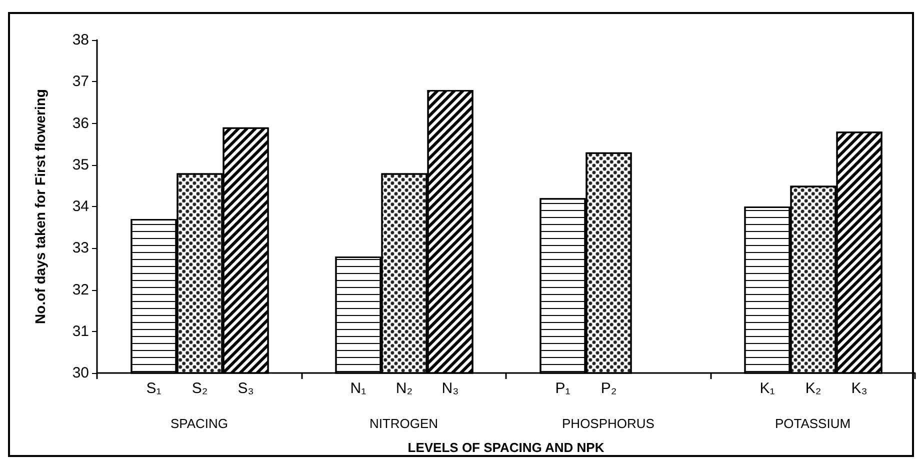 The height and width of the screenshot is (459, 922). I want to click on x-tick-label: S₂, so click(200, 388).